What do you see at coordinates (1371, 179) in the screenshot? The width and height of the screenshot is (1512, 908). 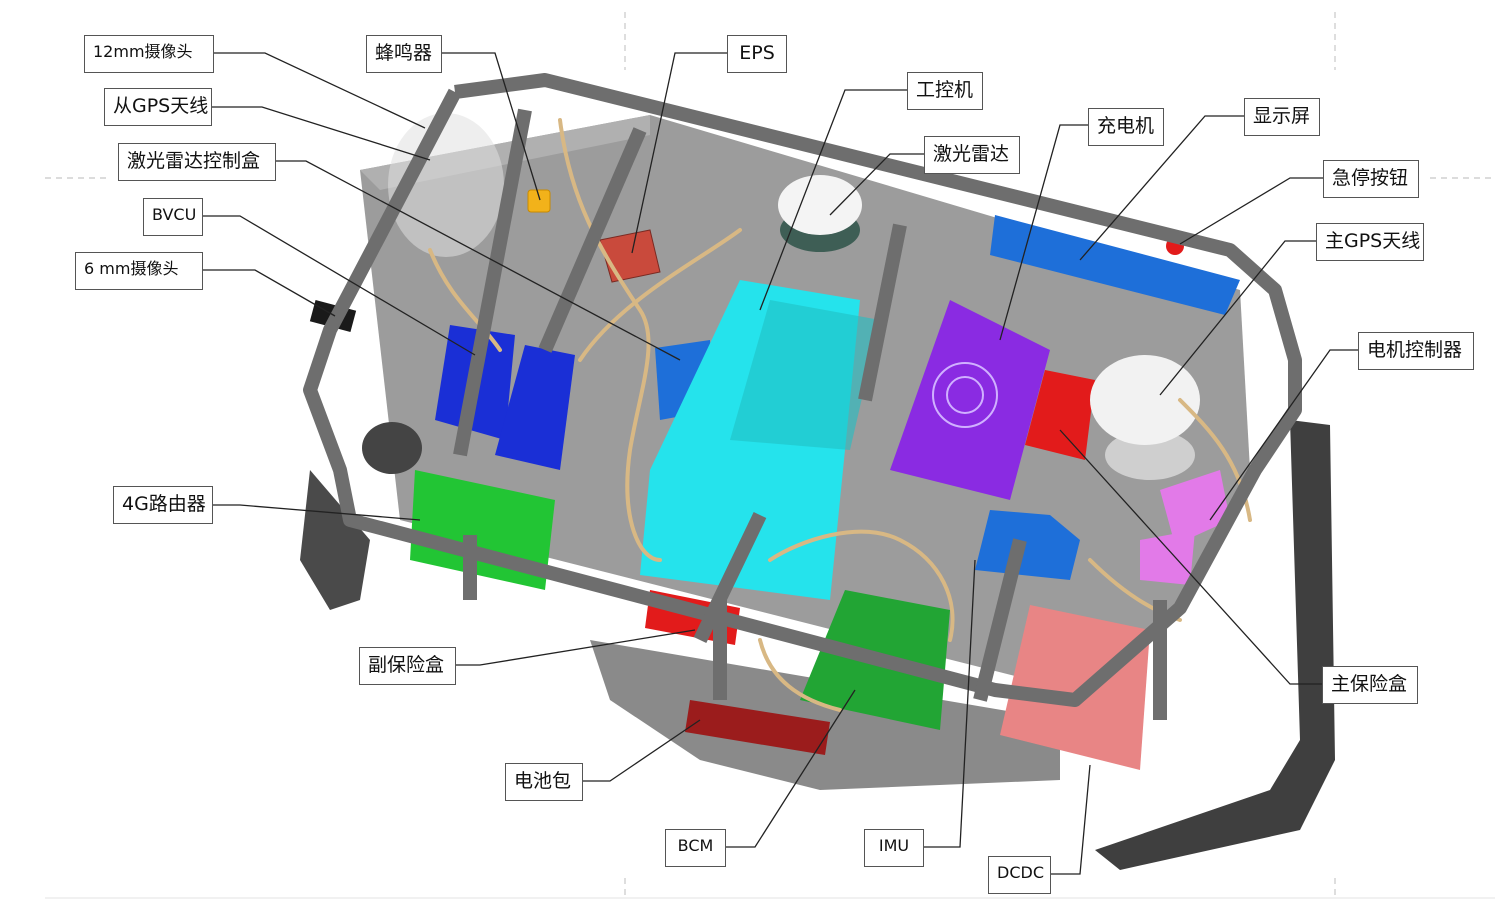 I see `label-estop: 急停按钮` at bounding box center [1371, 179].